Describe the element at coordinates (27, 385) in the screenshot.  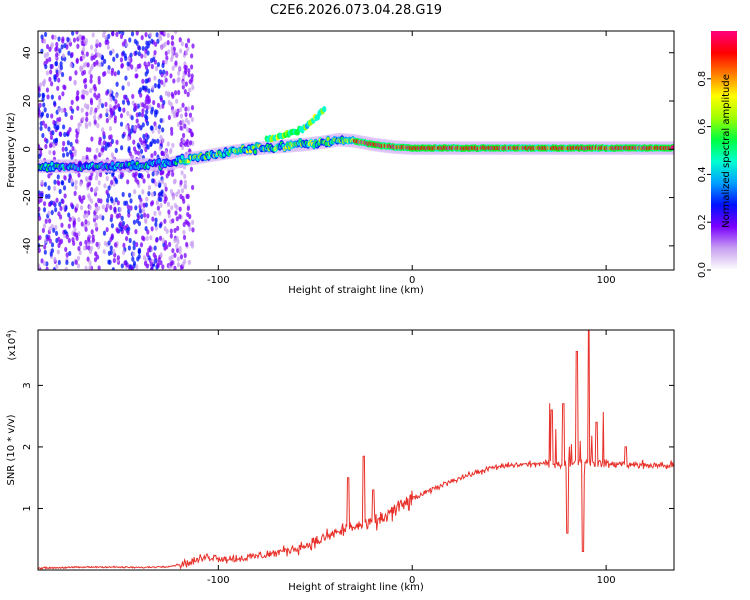
I see `snr-y-tick-label: 3` at that location.